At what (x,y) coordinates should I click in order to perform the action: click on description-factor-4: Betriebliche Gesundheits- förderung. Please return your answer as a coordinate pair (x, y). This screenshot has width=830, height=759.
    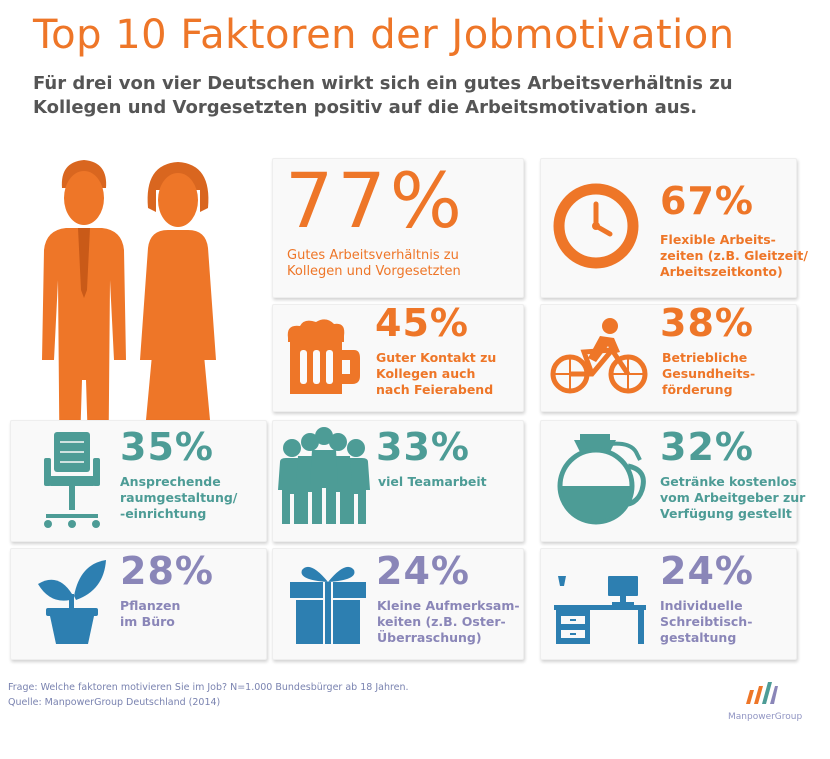
    Looking at the image, I should click on (709, 373).